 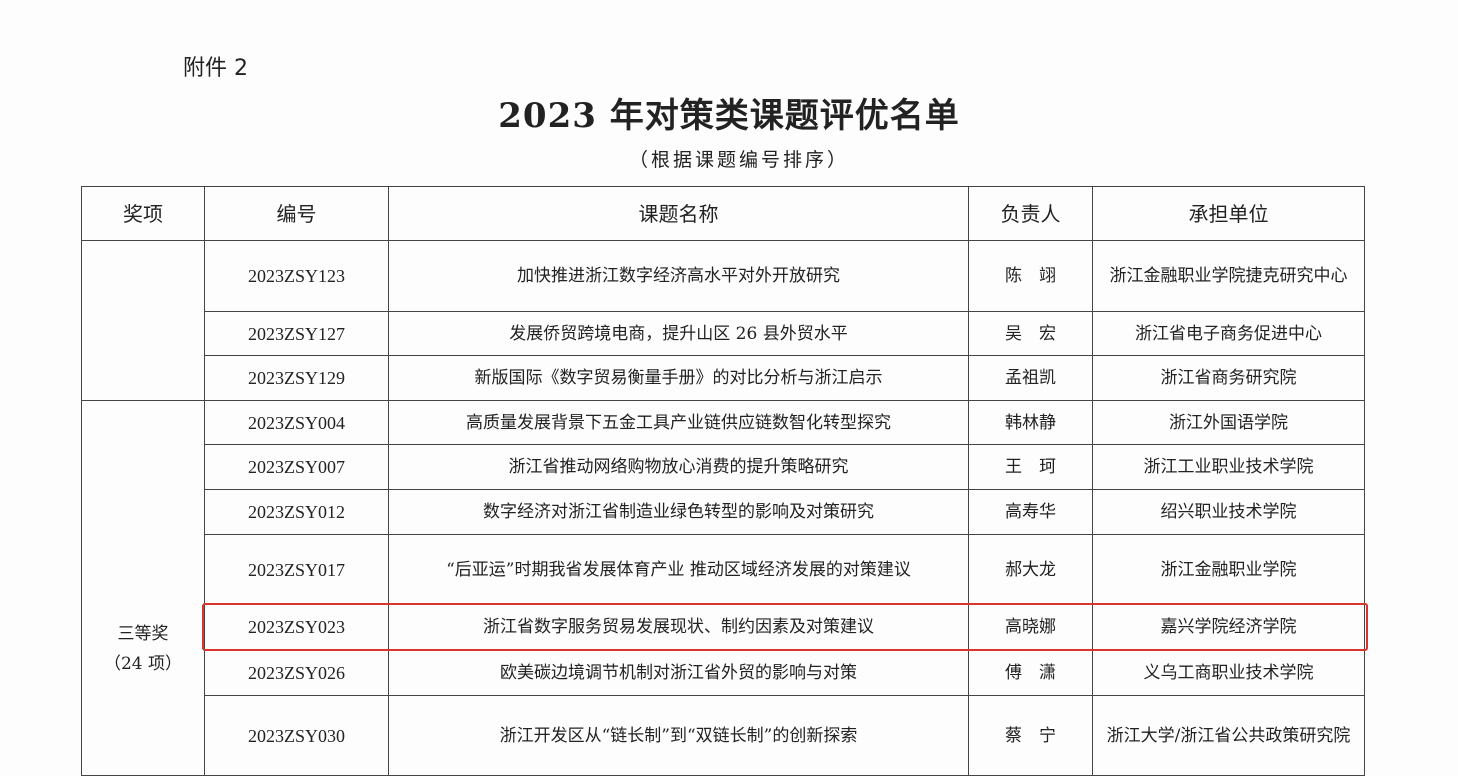 What do you see at coordinates (296, 422) in the screenshot?
I see `cell-code: 2023ZSY004` at bounding box center [296, 422].